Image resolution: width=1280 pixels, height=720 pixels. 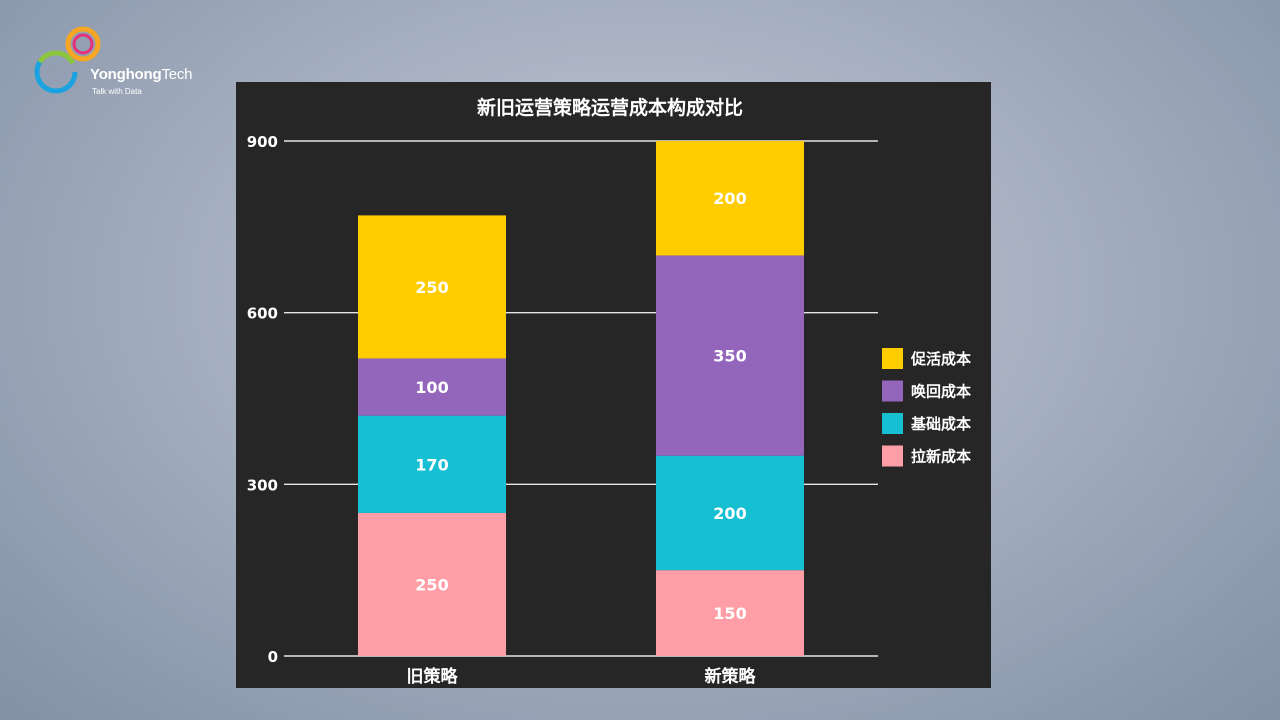 What do you see at coordinates (940, 424) in the screenshot?
I see `legend-label: 基础成本` at bounding box center [940, 424].